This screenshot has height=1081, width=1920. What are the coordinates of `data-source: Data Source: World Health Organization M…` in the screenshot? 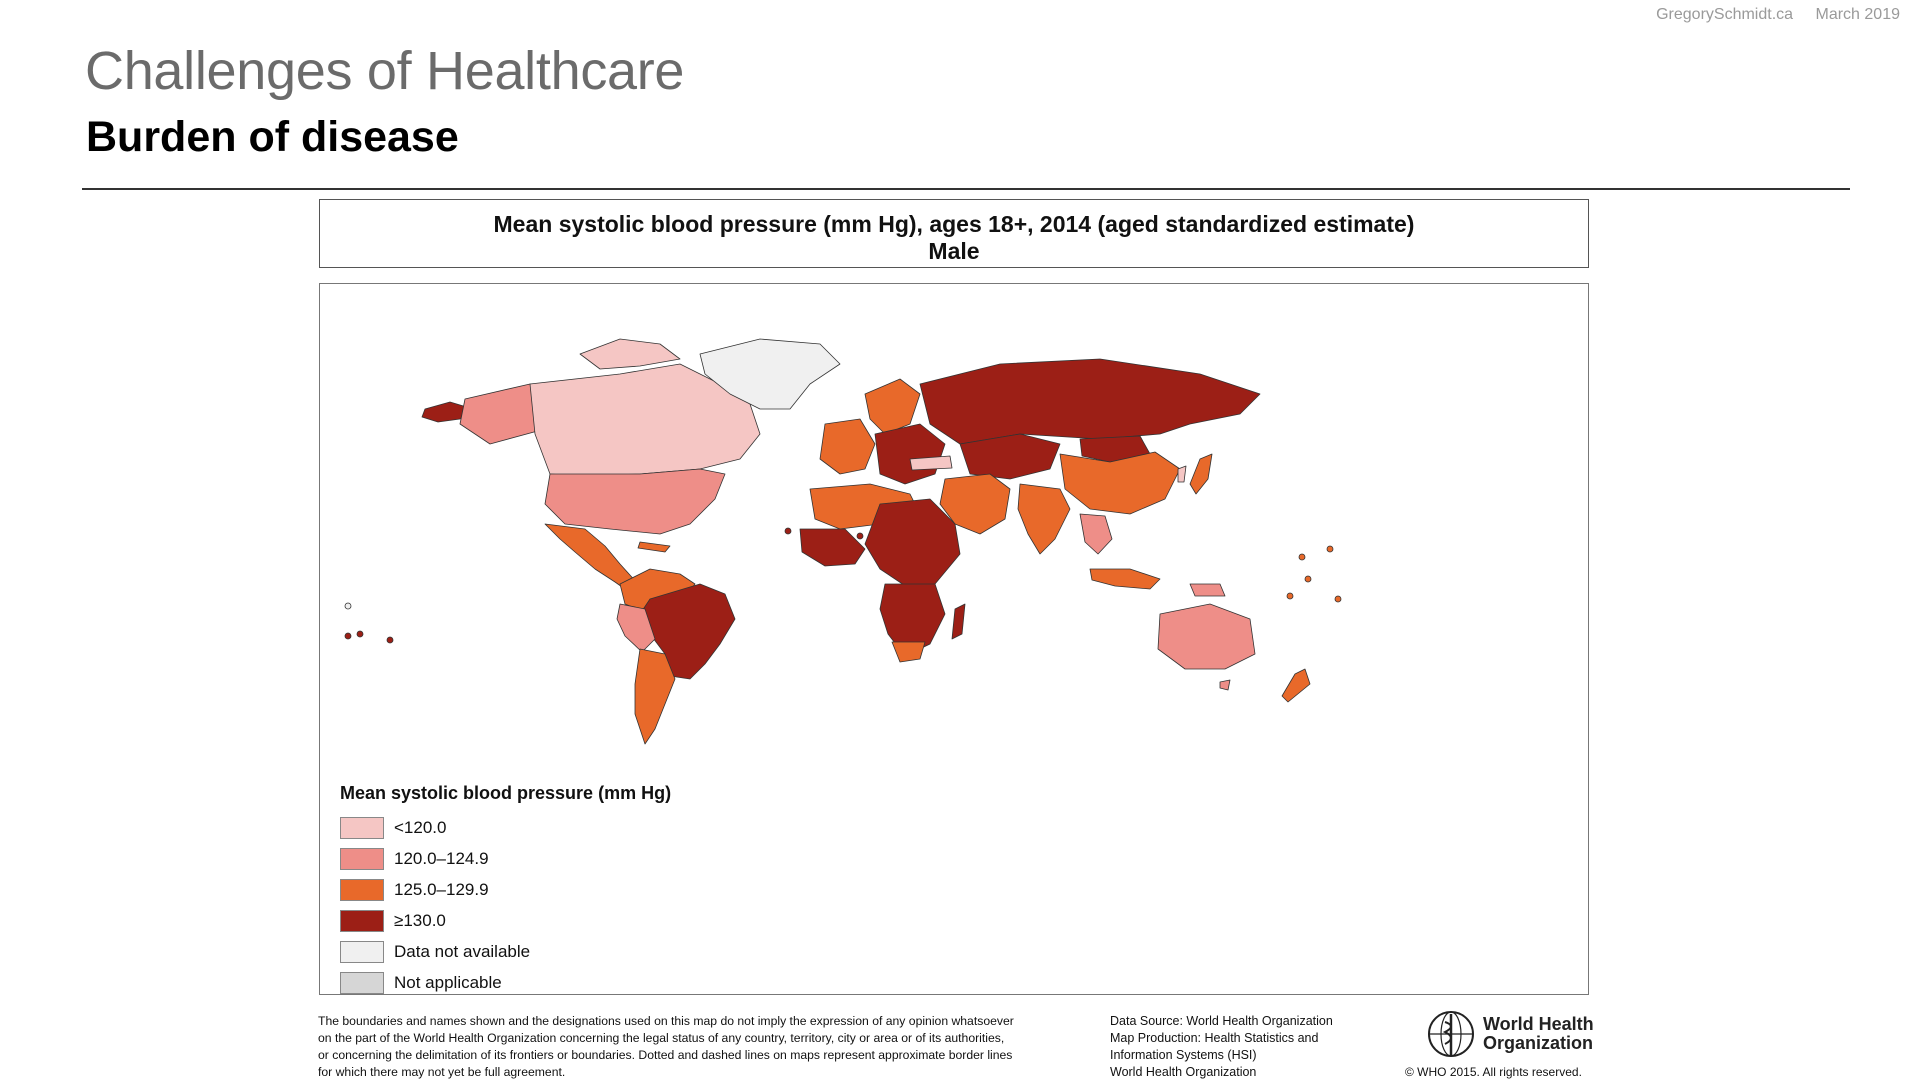 It's located at (1240, 1047).